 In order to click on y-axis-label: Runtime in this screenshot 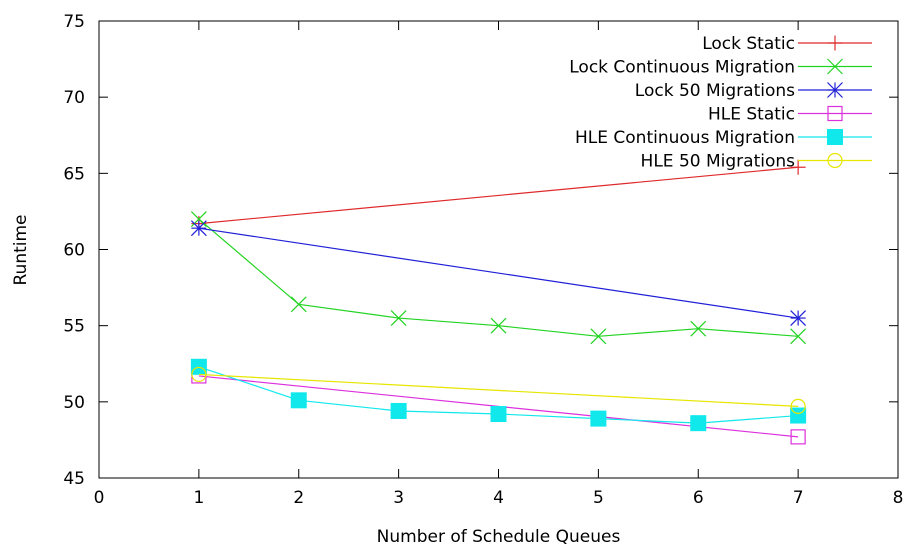, I will do `click(21, 249)`.